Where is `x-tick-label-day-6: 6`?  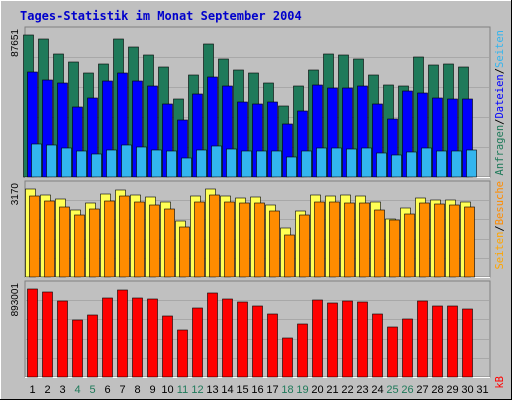 x-tick-label-day-6: 6 is located at coordinates (107, 390).